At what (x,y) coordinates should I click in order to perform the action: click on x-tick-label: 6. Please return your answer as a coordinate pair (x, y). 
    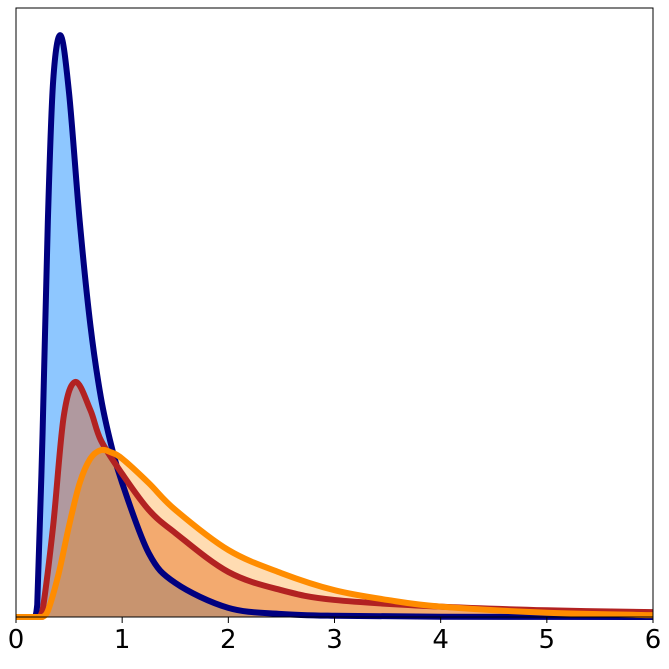
    Looking at the image, I should click on (653, 640).